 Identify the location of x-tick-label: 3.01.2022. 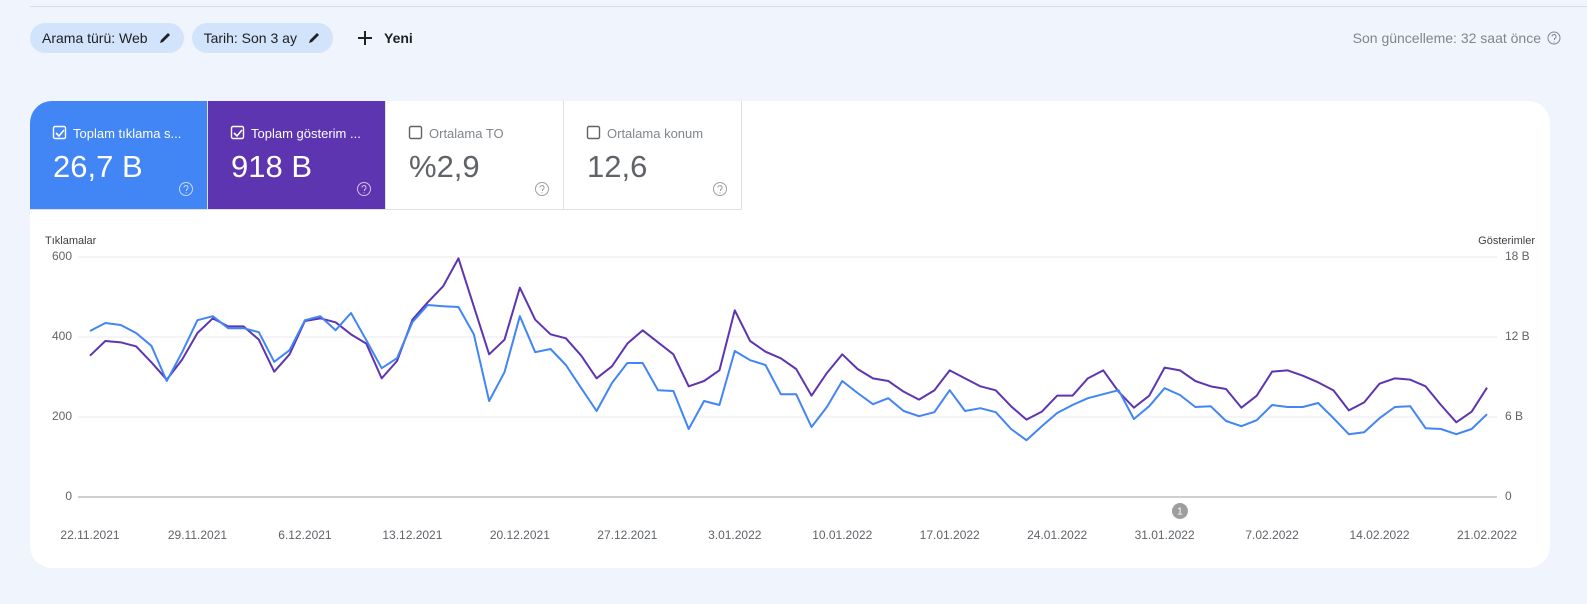
(735, 535).